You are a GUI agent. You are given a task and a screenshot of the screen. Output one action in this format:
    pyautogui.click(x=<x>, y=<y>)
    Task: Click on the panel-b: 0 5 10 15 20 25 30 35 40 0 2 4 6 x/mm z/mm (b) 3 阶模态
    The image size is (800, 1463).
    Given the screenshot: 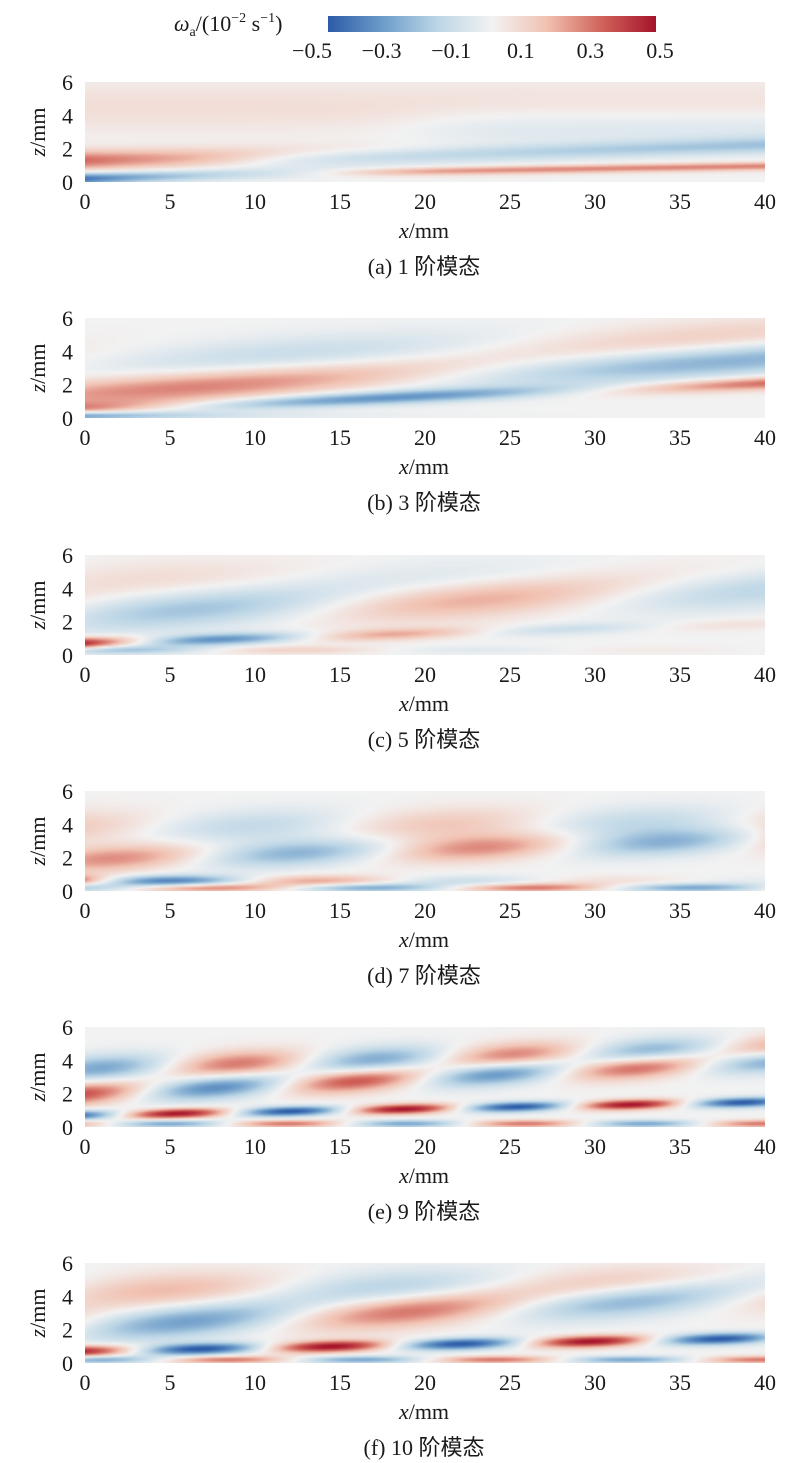 What is the action you would take?
    pyautogui.click(x=400, y=410)
    